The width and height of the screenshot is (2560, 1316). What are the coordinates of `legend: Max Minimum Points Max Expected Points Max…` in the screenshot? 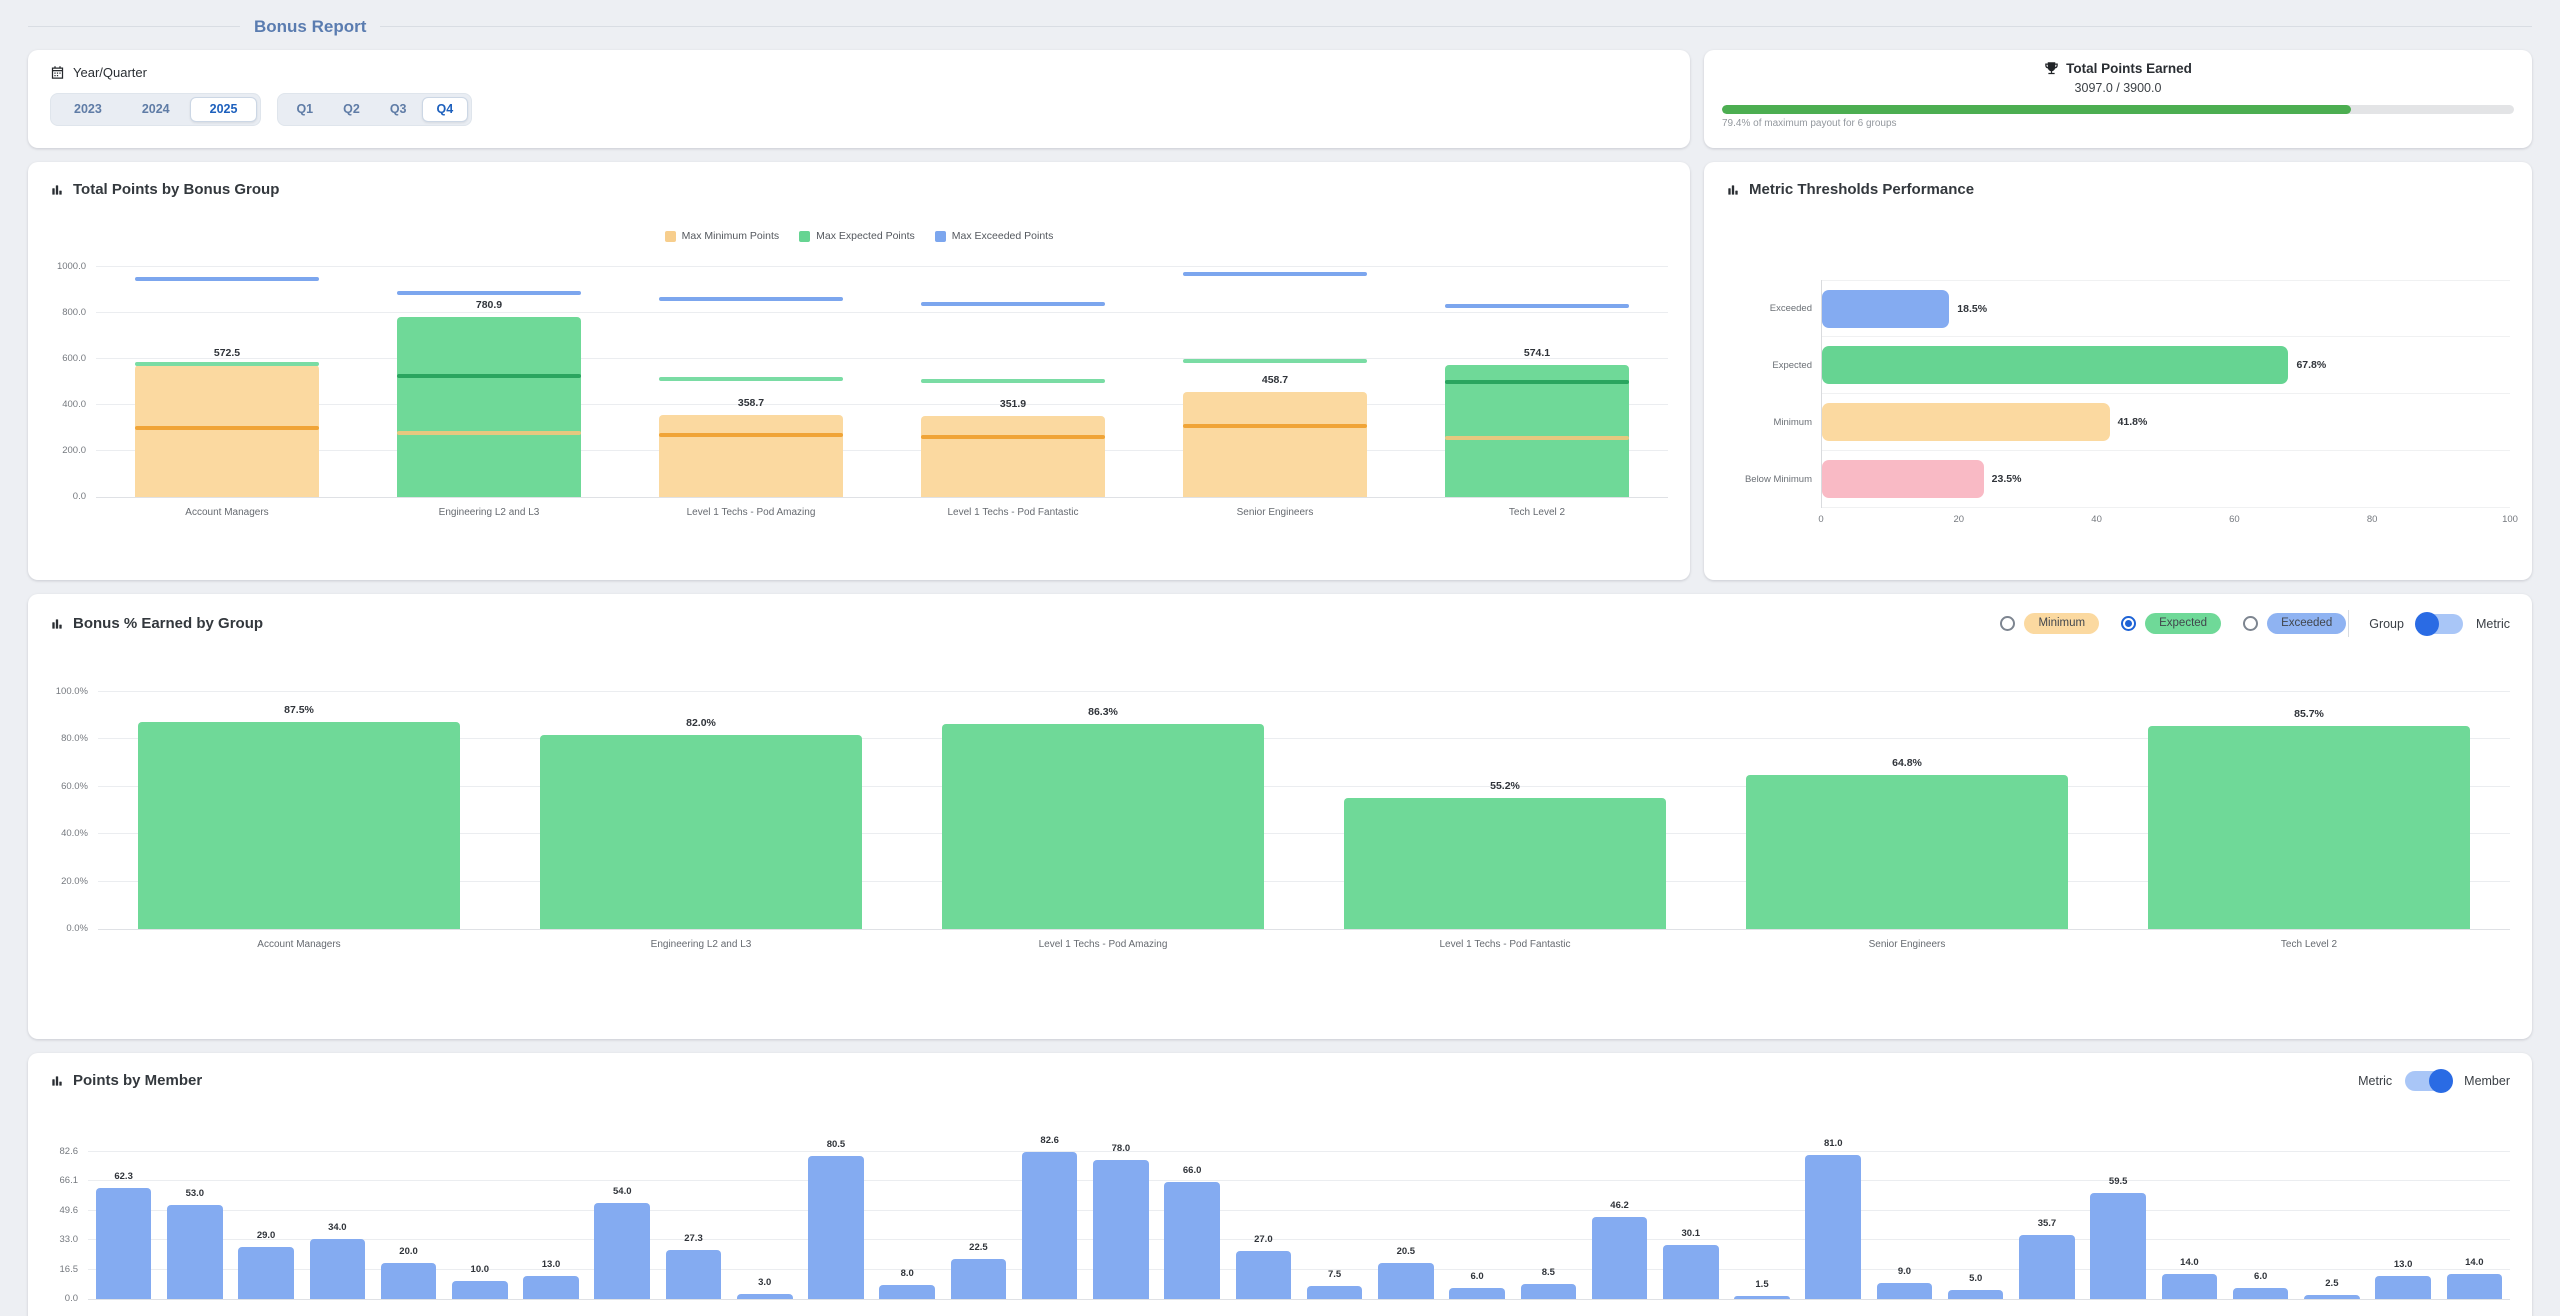 It's located at (859, 236).